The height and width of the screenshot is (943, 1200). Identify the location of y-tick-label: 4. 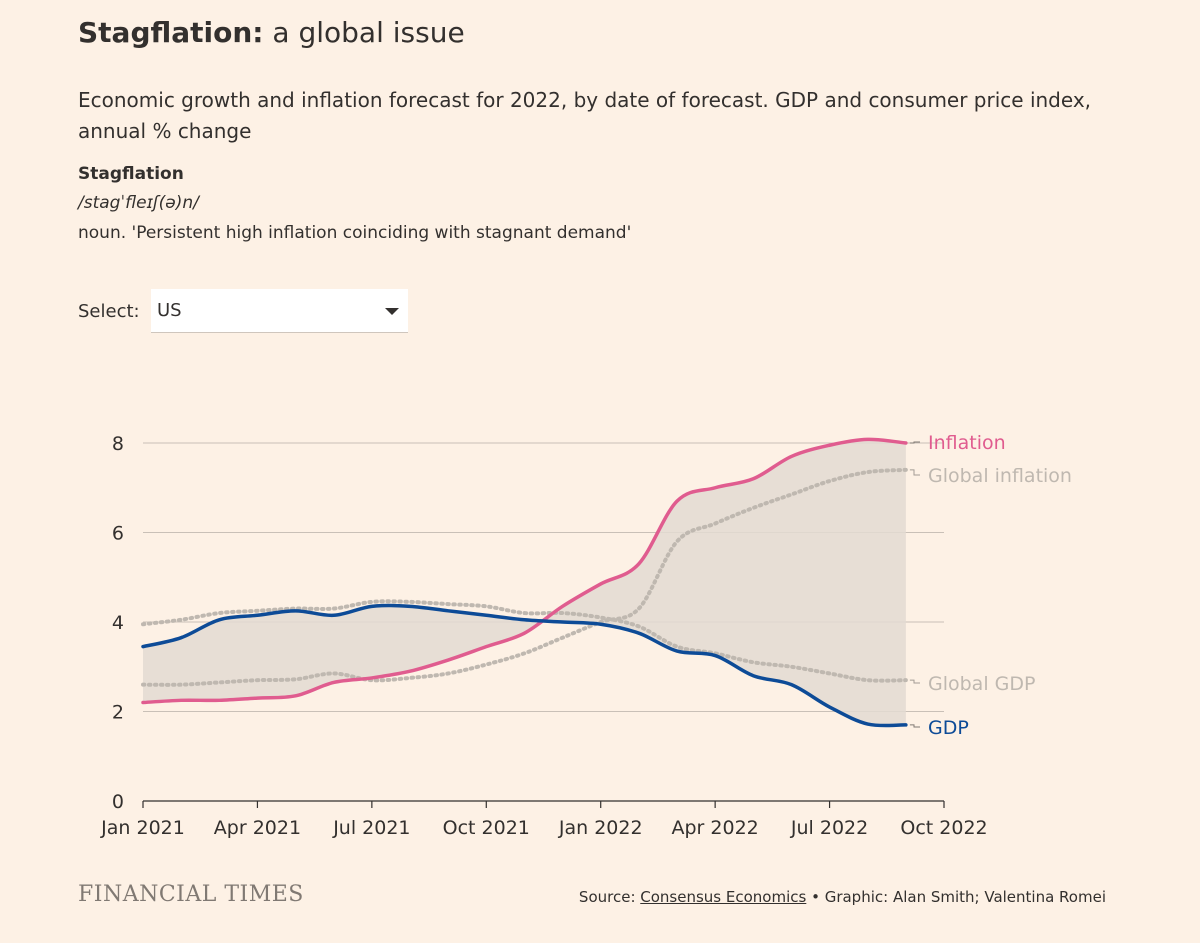
(118, 623).